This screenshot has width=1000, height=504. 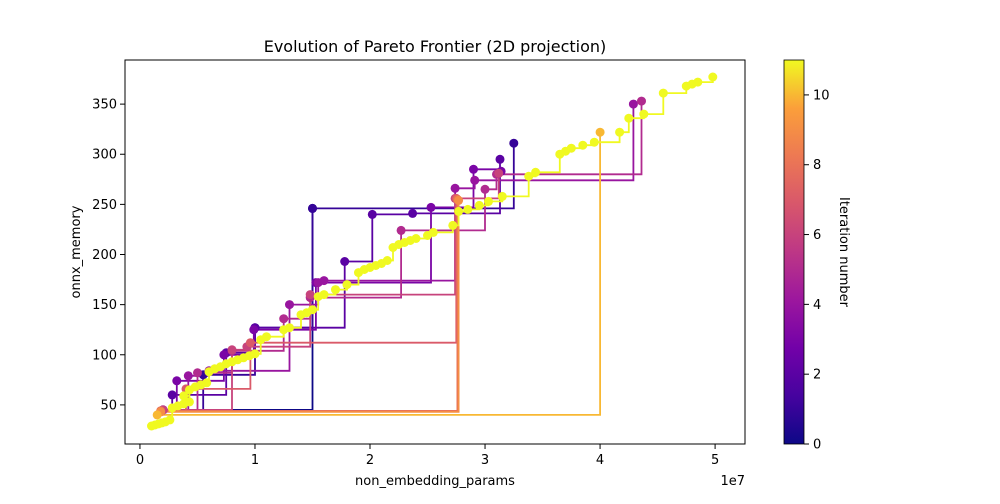 I want to click on x-tick-label: 1, so click(x=255, y=460).